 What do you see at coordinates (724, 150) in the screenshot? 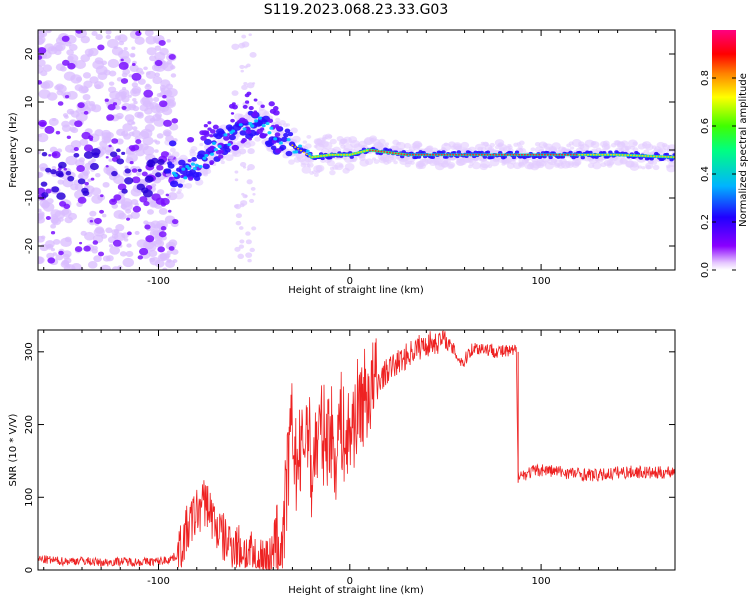
I see `colorbar-gradient` at bounding box center [724, 150].